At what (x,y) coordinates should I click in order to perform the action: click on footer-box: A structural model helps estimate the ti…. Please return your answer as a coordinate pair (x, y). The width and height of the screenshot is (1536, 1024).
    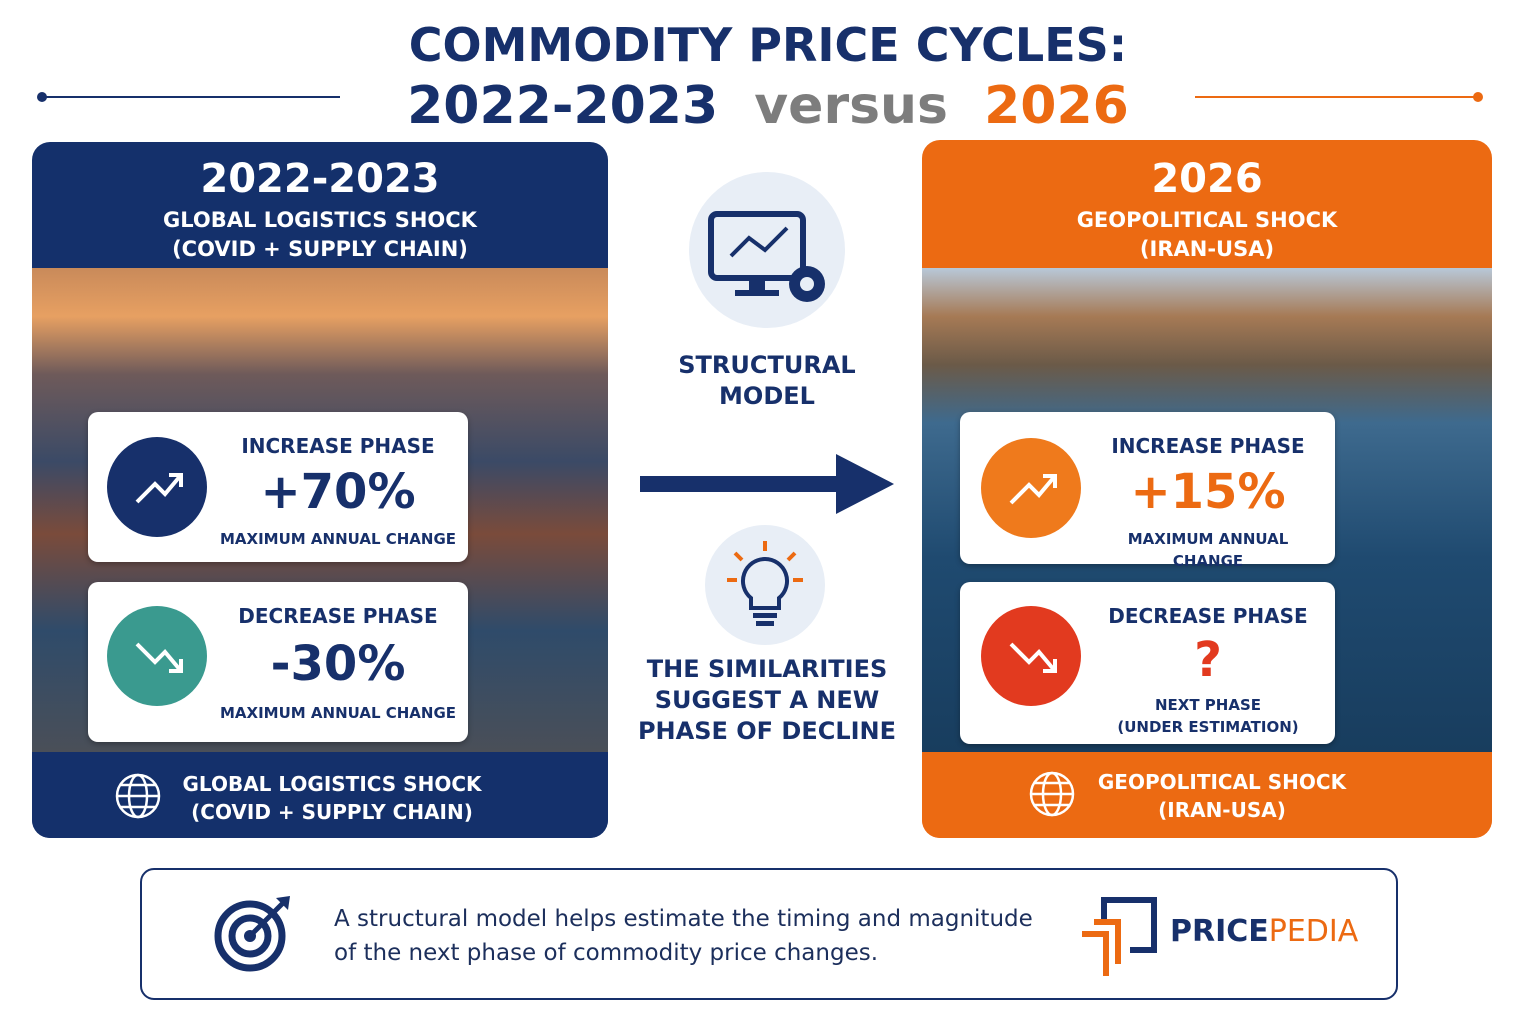
    Looking at the image, I should click on (769, 934).